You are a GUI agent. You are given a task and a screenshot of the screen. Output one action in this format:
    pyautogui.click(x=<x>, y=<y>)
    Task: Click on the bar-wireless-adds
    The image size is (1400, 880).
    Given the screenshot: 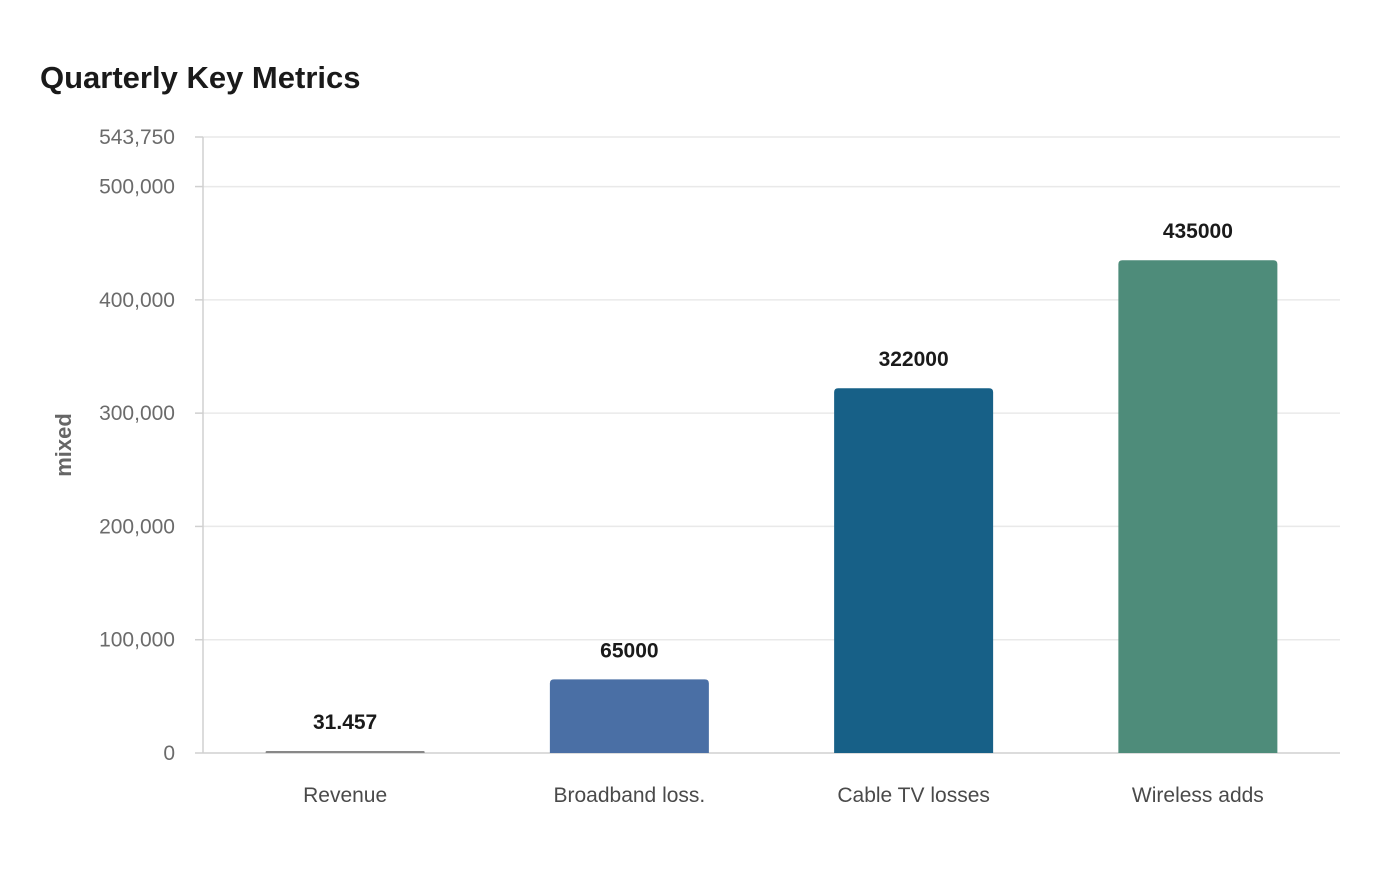 What is the action you would take?
    pyautogui.click(x=1198, y=506)
    